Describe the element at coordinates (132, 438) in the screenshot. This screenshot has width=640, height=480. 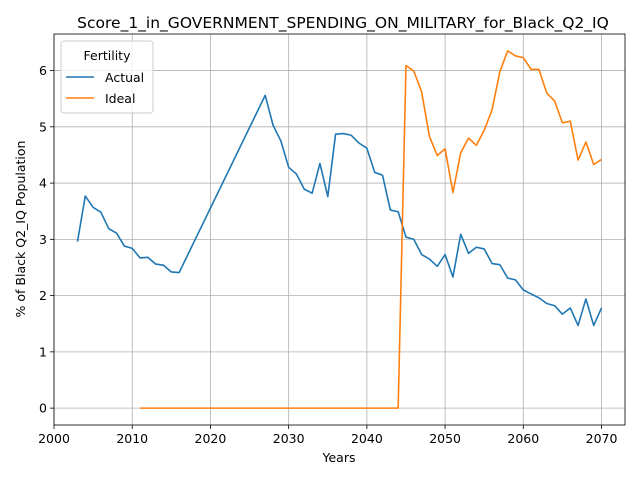
I see `x-tick-label: 2010` at that location.